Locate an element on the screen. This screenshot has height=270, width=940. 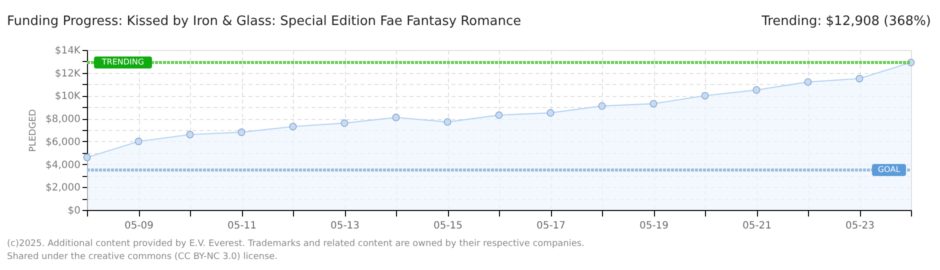
y-tick-label: $0 is located at coordinates (74, 211).